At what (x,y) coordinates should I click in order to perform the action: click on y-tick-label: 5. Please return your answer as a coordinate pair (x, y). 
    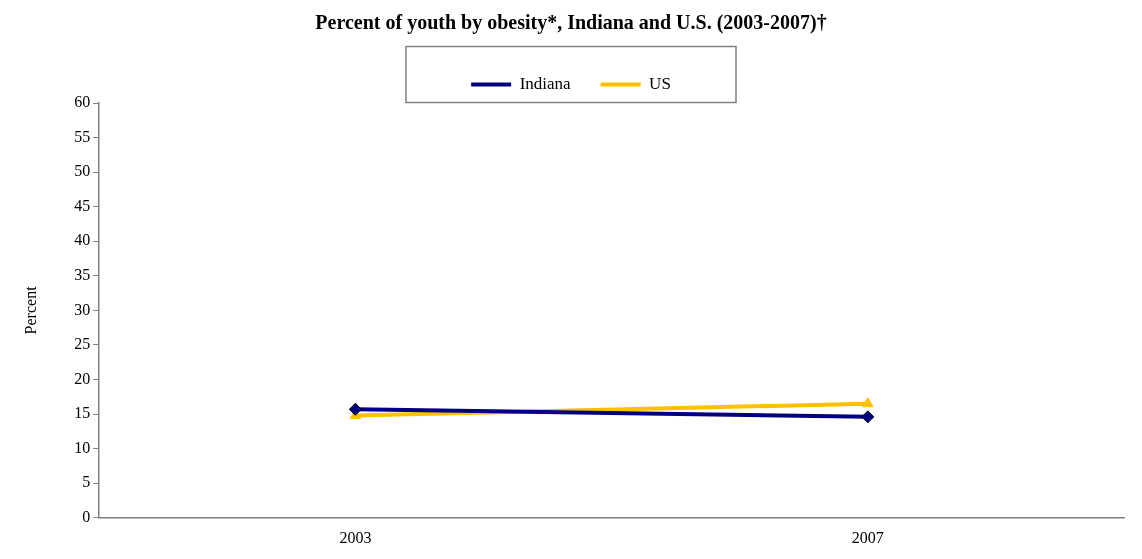
    Looking at the image, I should click on (86, 482).